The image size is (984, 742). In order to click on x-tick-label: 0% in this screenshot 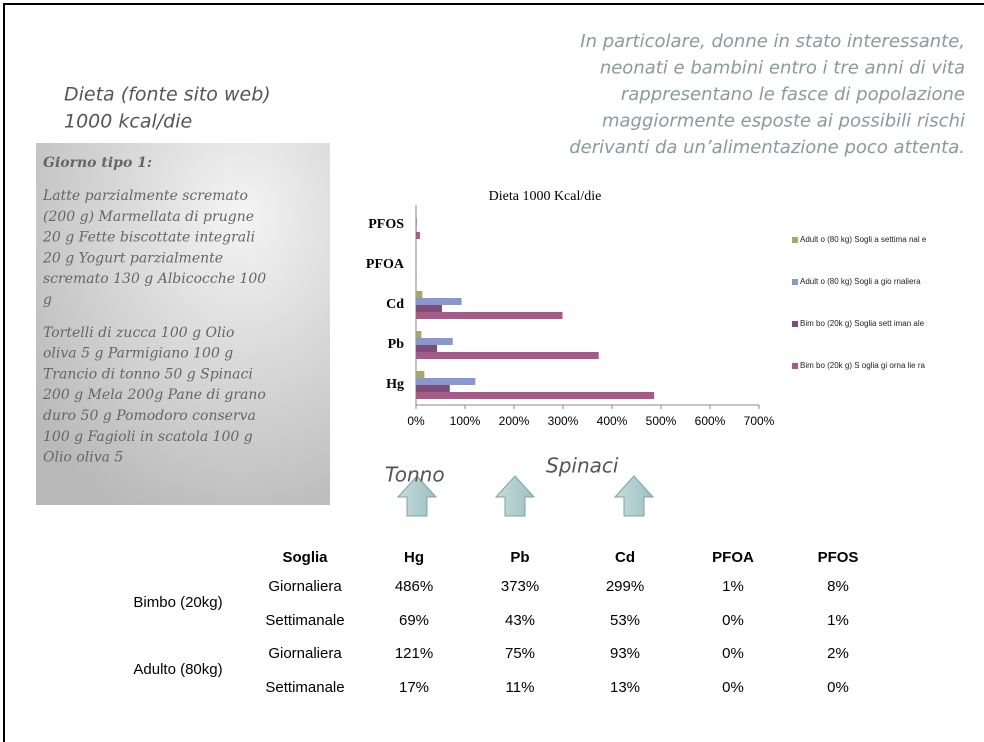, I will do `click(416, 421)`.